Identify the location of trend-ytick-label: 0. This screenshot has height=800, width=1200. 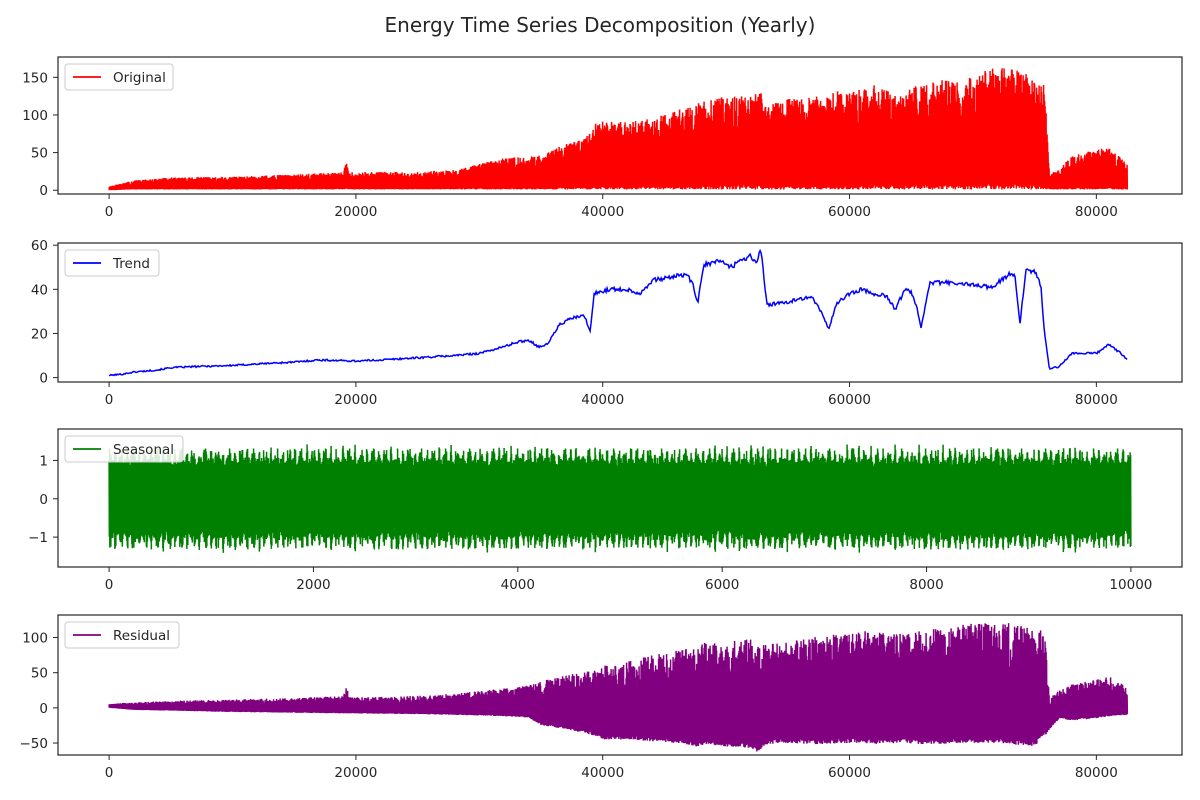
(43, 379).